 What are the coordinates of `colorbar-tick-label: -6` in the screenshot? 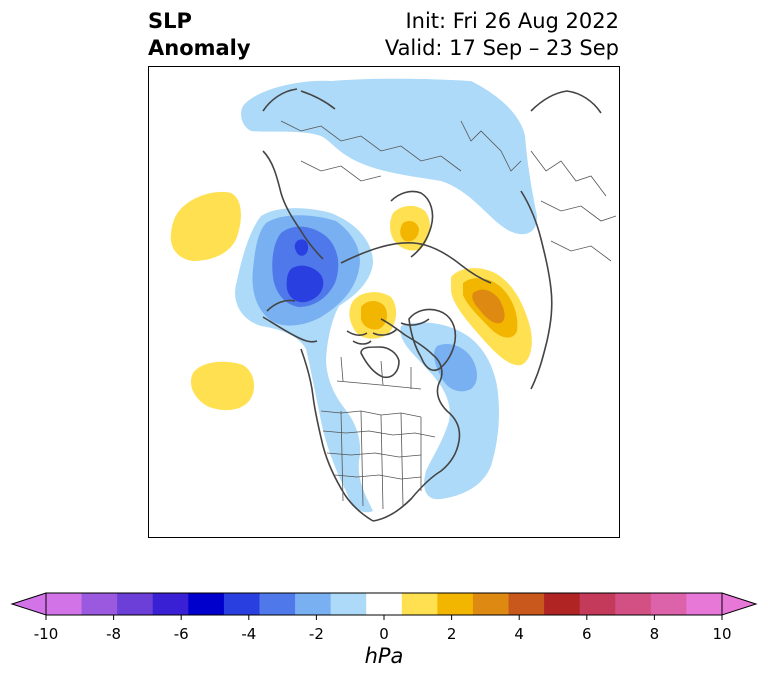 It's located at (181, 634).